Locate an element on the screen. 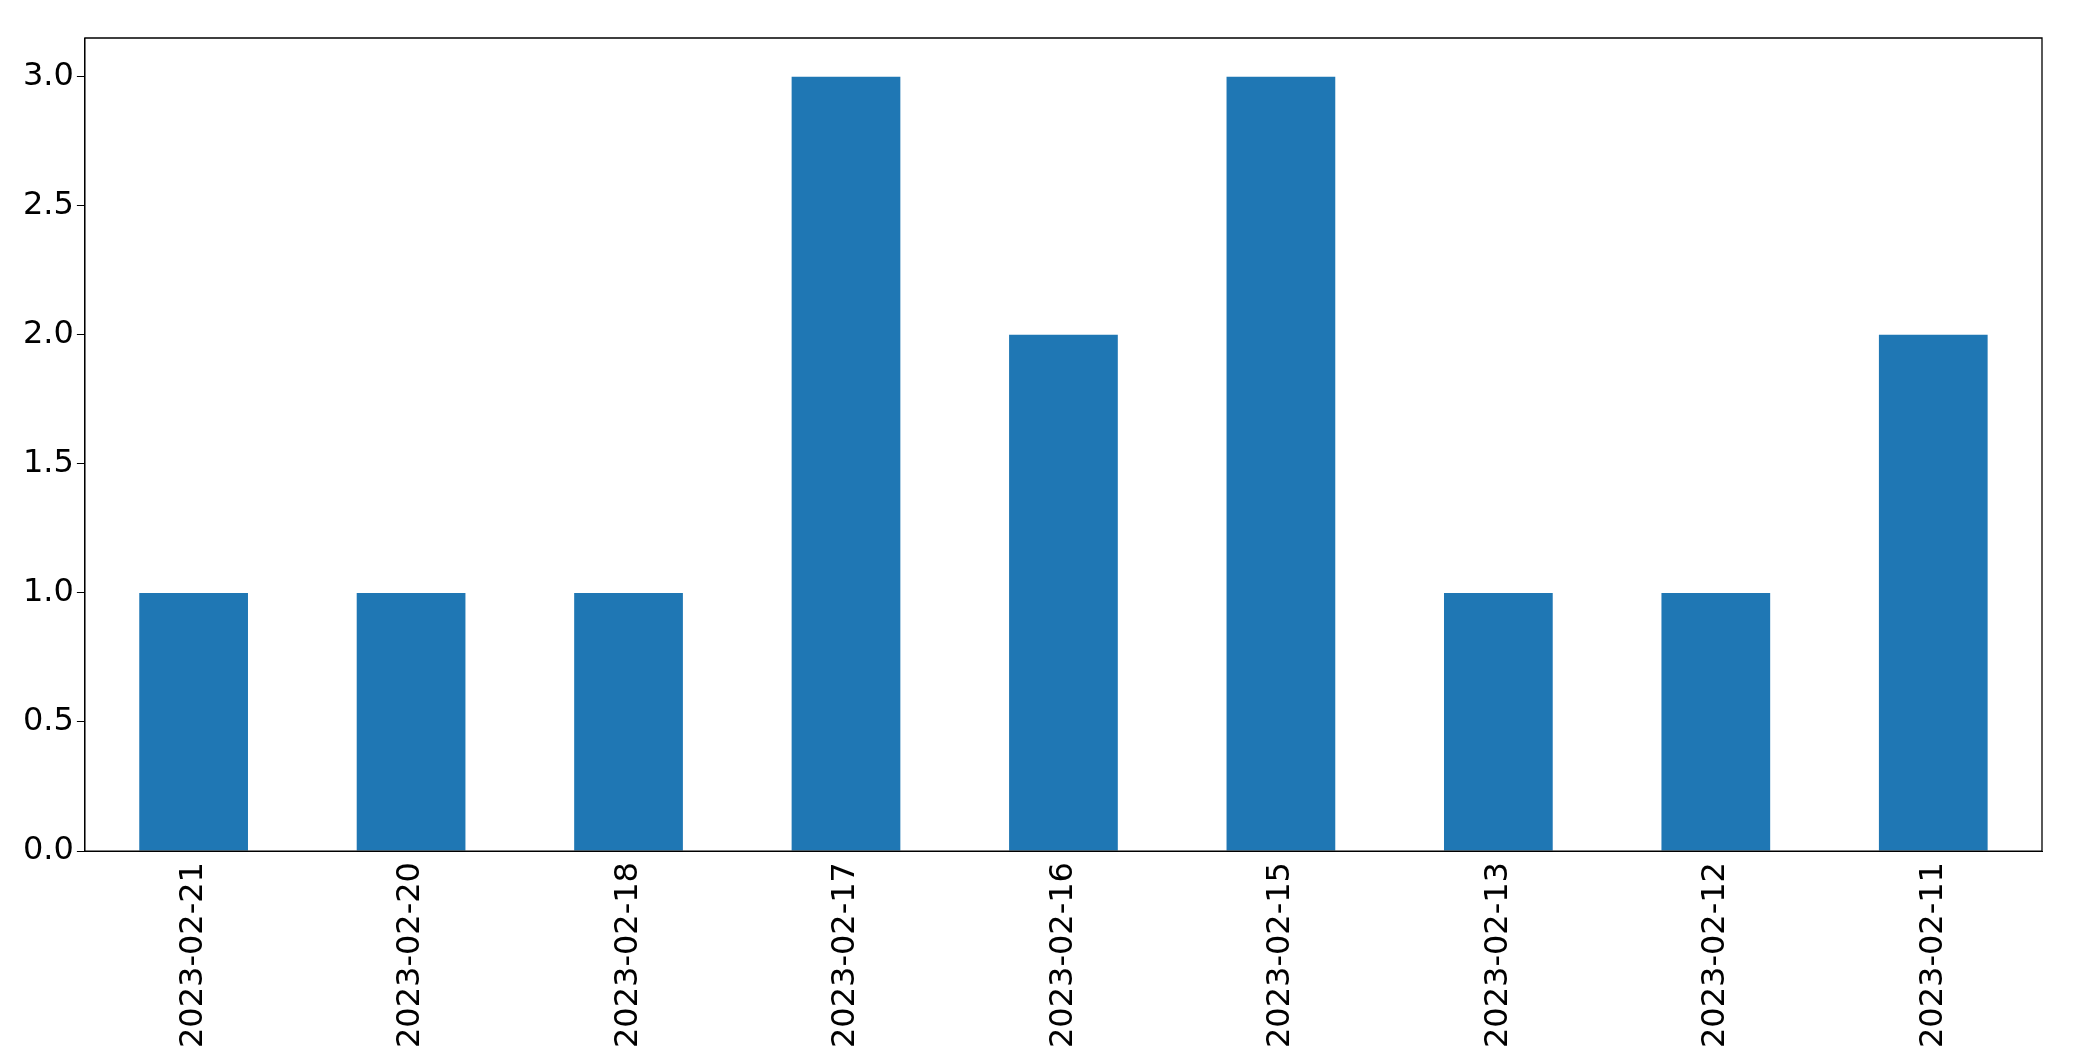 This screenshot has width=2082, height=1061. y-tick-label: 0.5 is located at coordinates (48, 719).